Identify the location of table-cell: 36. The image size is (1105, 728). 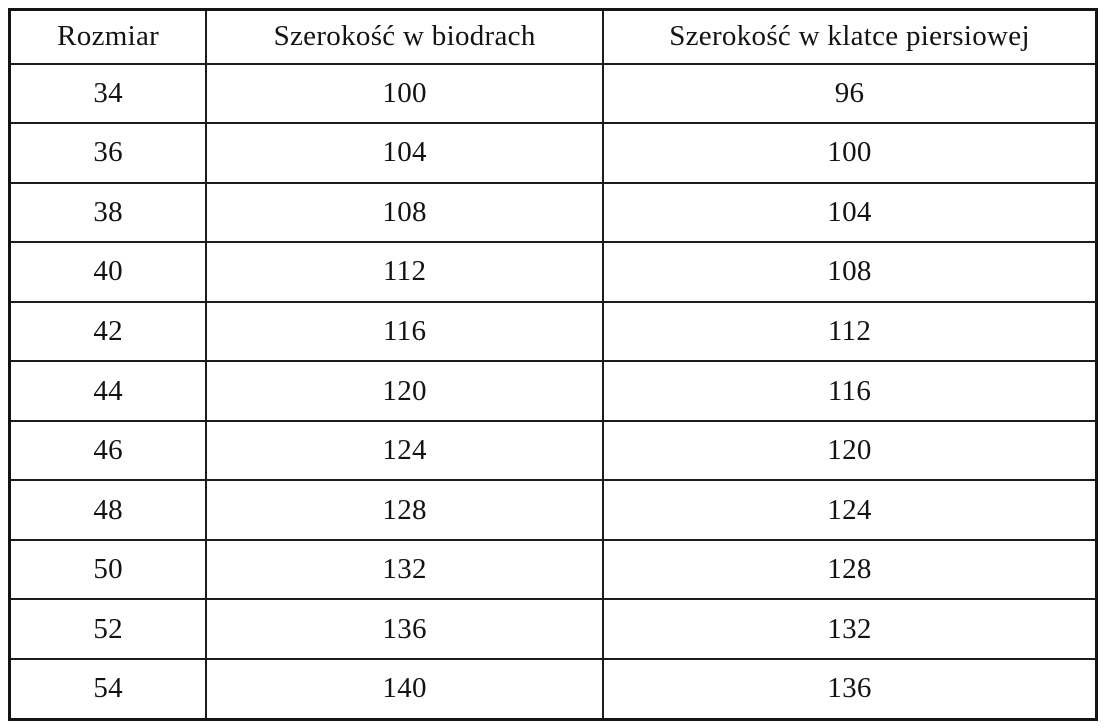
(108, 153).